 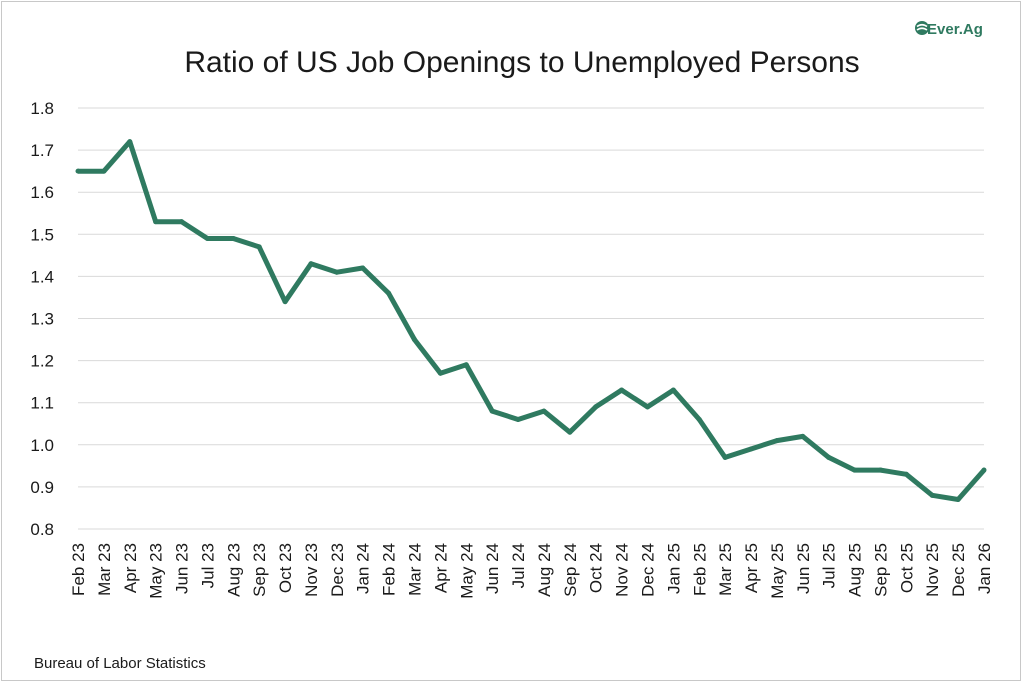 What do you see at coordinates (120, 663) in the screenshot?
I see `source-note: Bureau of Labor Statistics` at bounding box center [120, 663].